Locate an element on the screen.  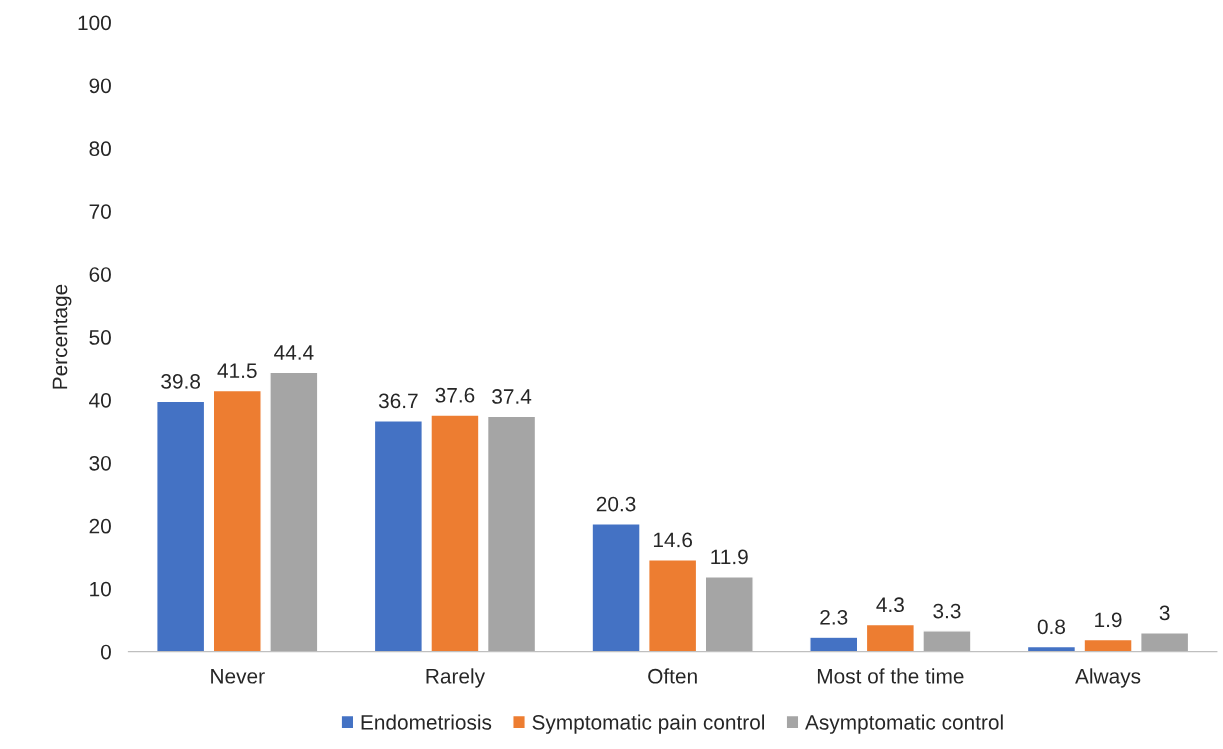
data-label: 36.7 is located at coordinates (398, 401).